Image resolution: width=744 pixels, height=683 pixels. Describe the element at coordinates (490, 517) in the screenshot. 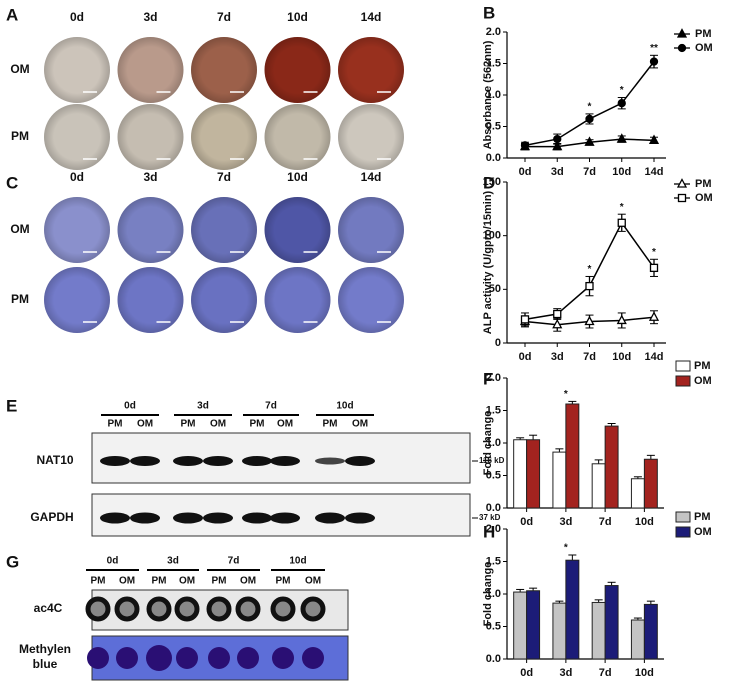

I see `size-label: 37 kD` at that location.